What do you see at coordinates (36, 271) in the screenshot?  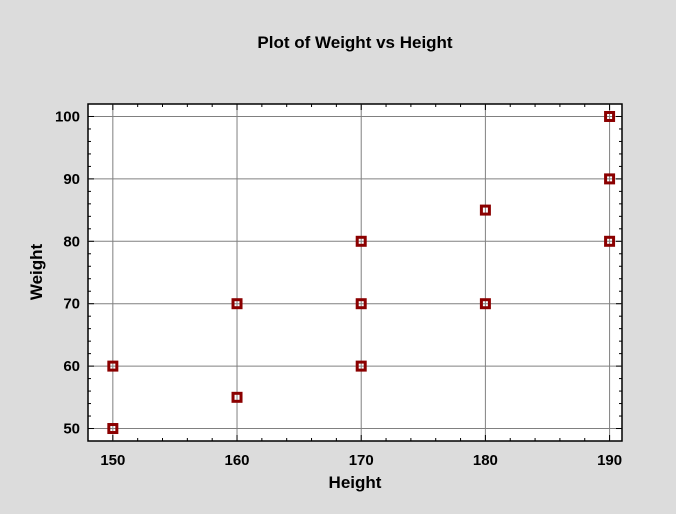 I see `y-axis-label: Weight` at bounding box center [36, 271].